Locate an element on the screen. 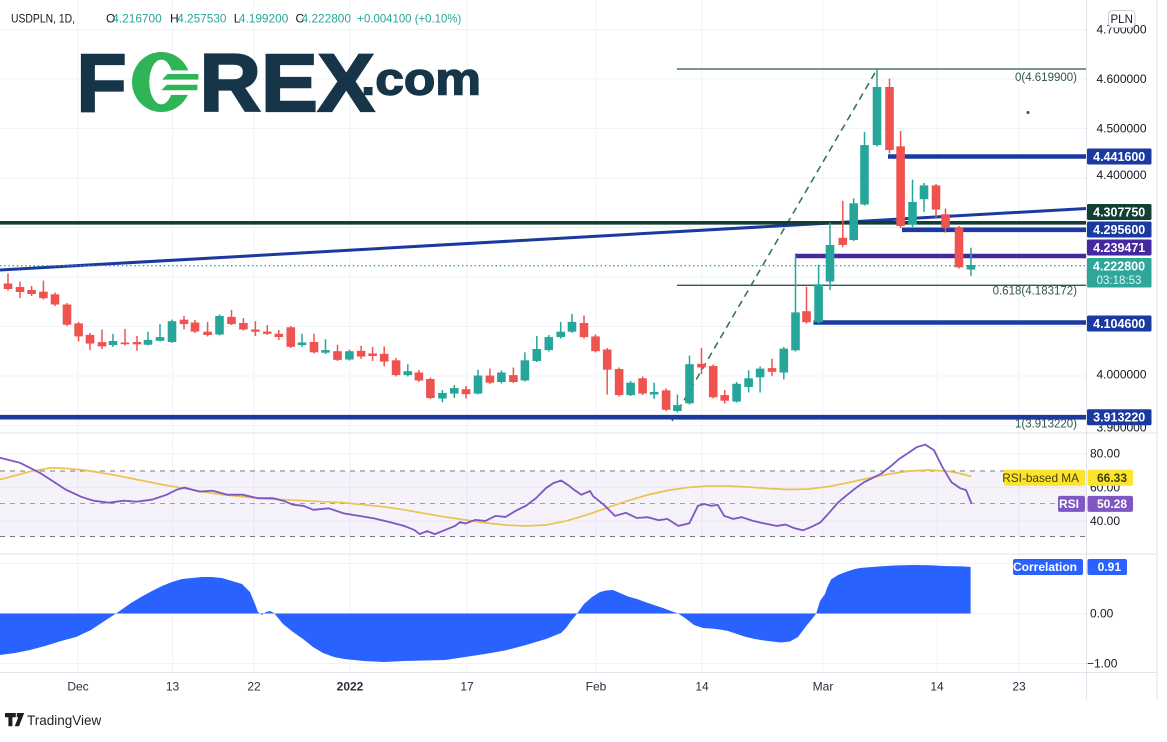  svg-text: +0.004100 (+0.10%) is located at coordinates (409, 19).